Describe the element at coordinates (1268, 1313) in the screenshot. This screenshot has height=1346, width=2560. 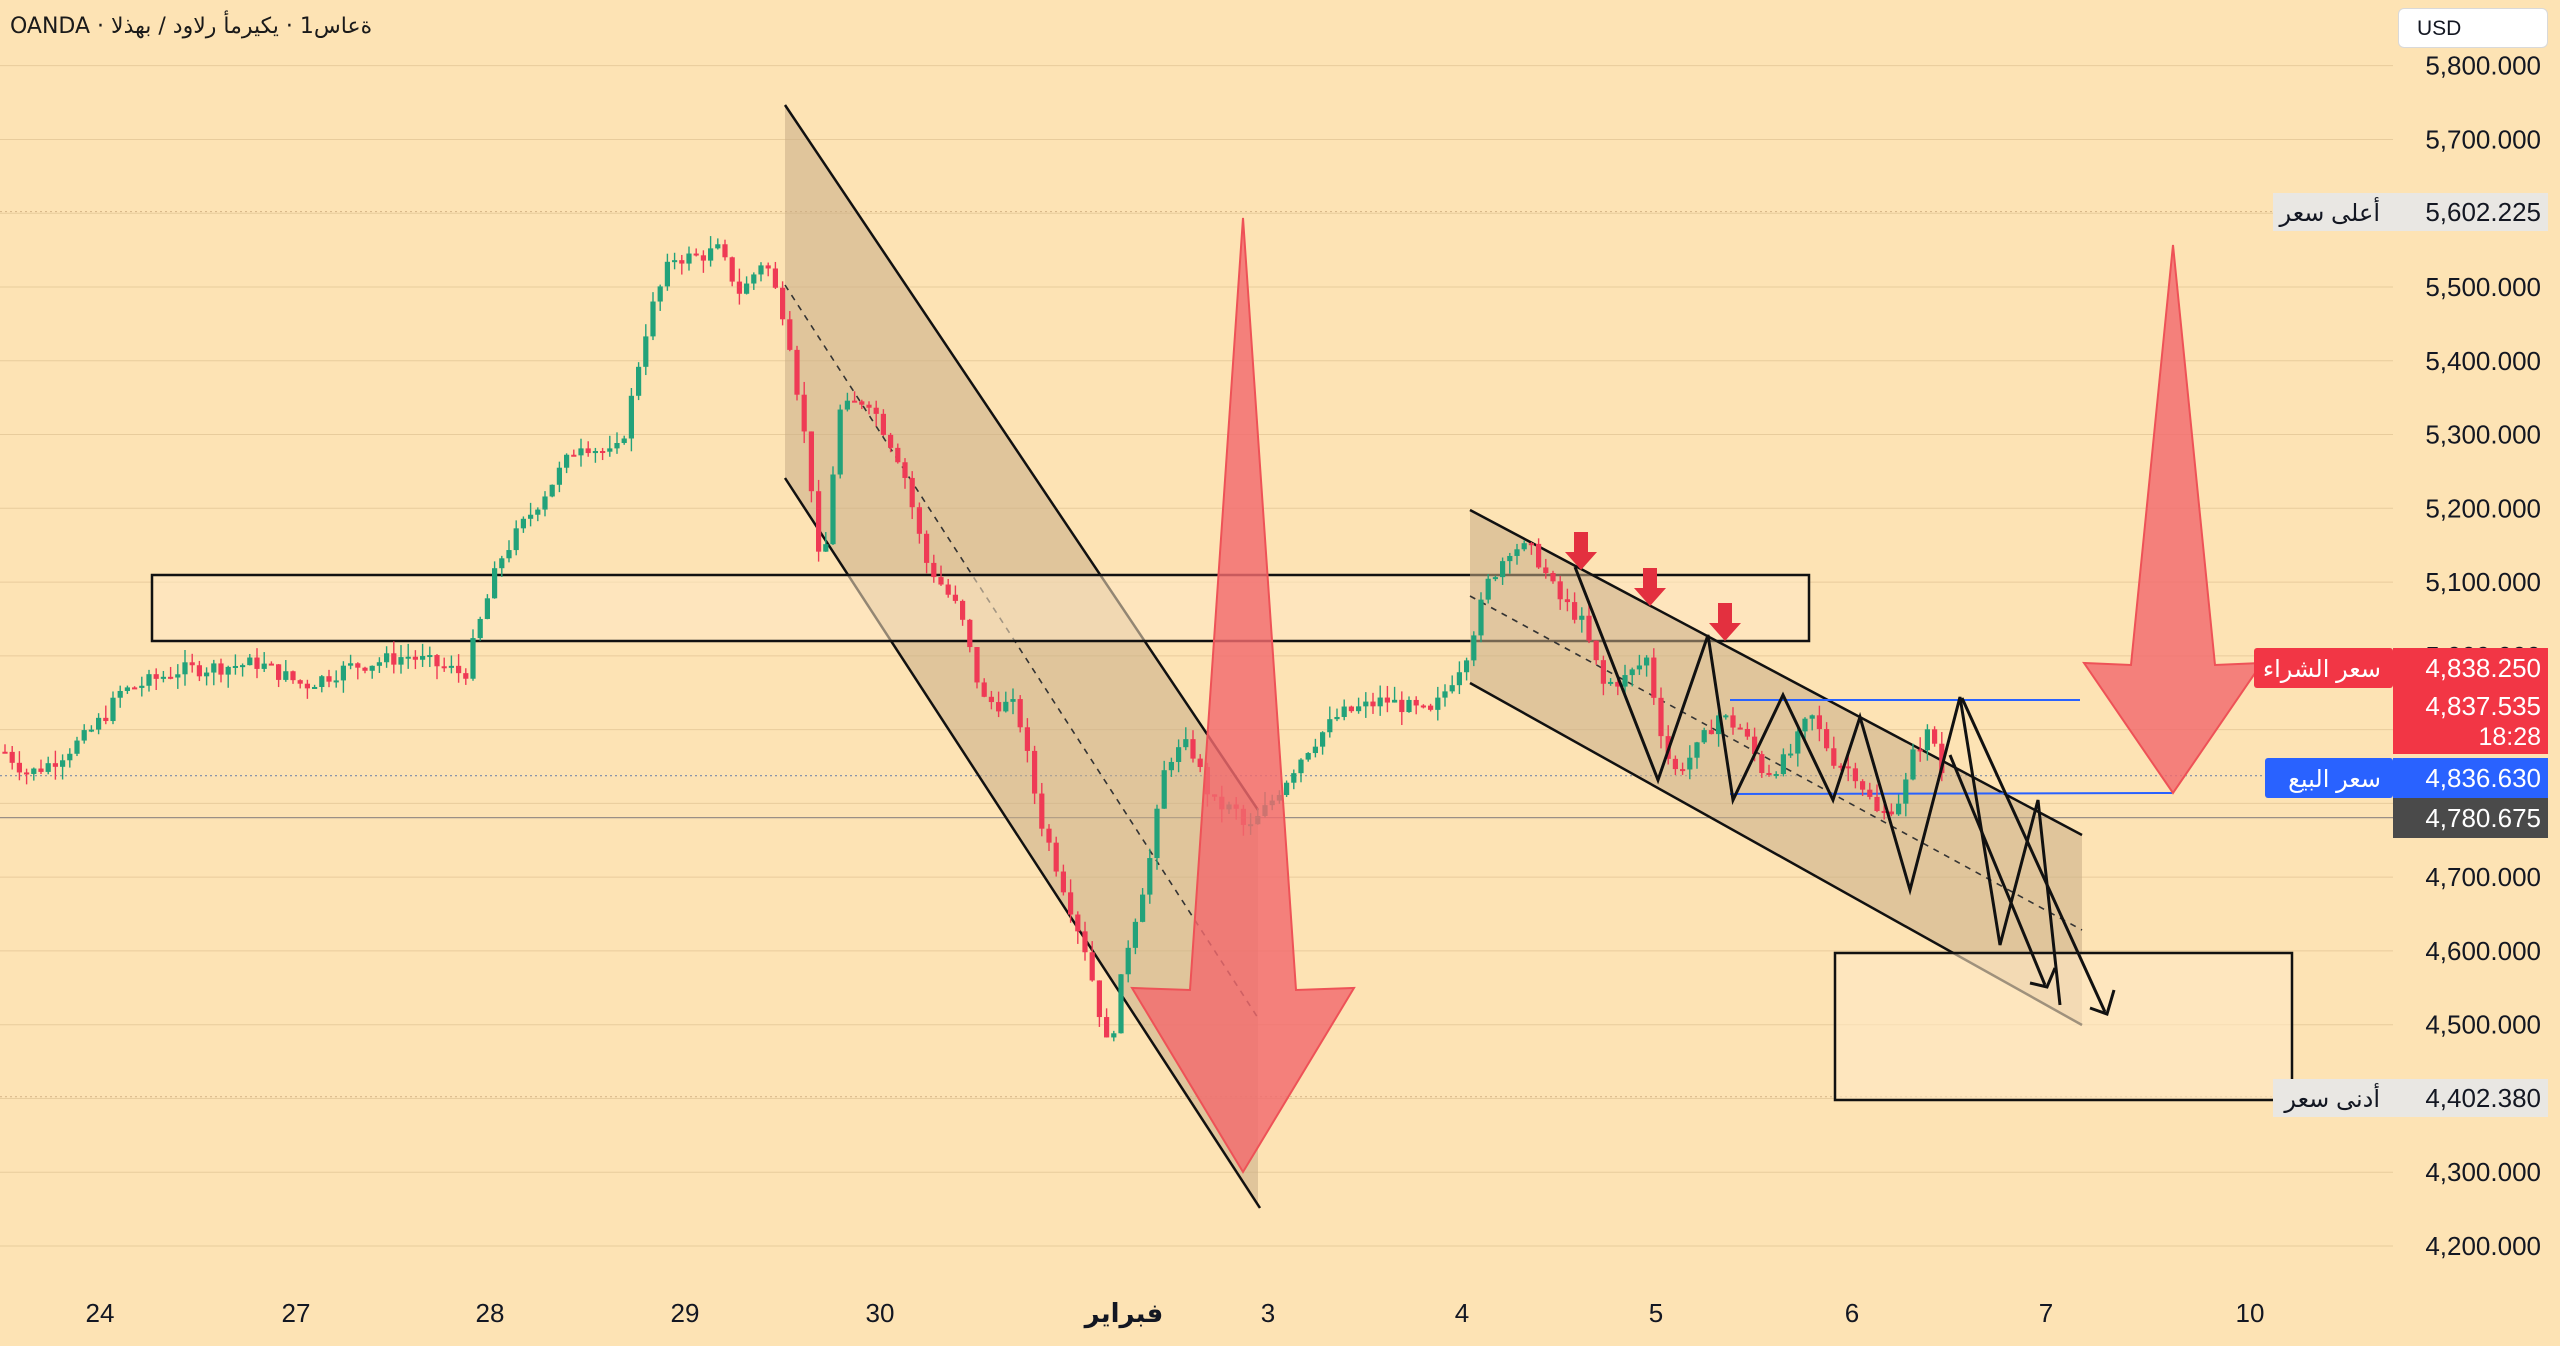
I see `x-tick-label: 3` at that location.